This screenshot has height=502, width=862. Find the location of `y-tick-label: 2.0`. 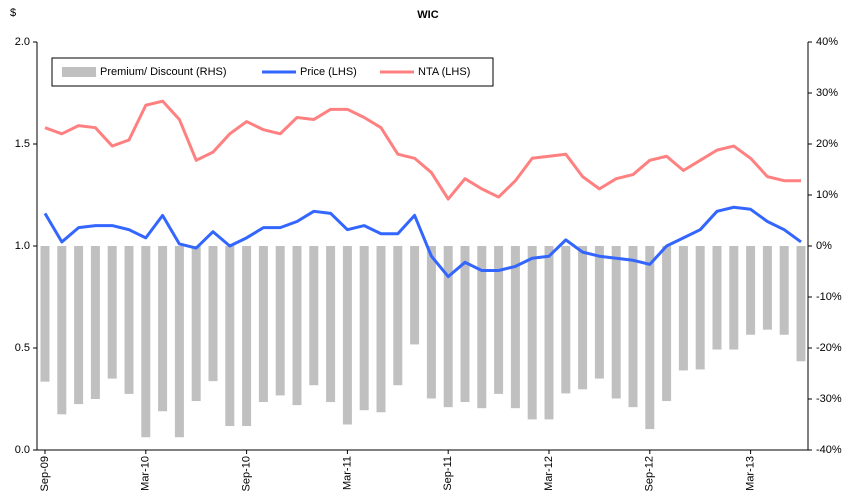

y-tick-label: 2.0 is located at coordinates (22, 42).